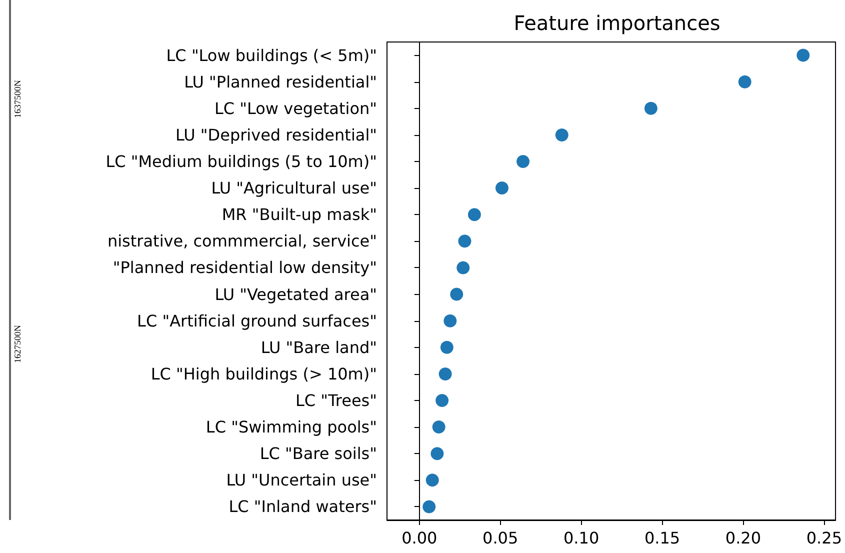 This screenshot has height=553, width=845. Describe the element at coordinates (295, 294) in the screenshot. I see `y-tick-label: LU "Vegetated area"` at that location.